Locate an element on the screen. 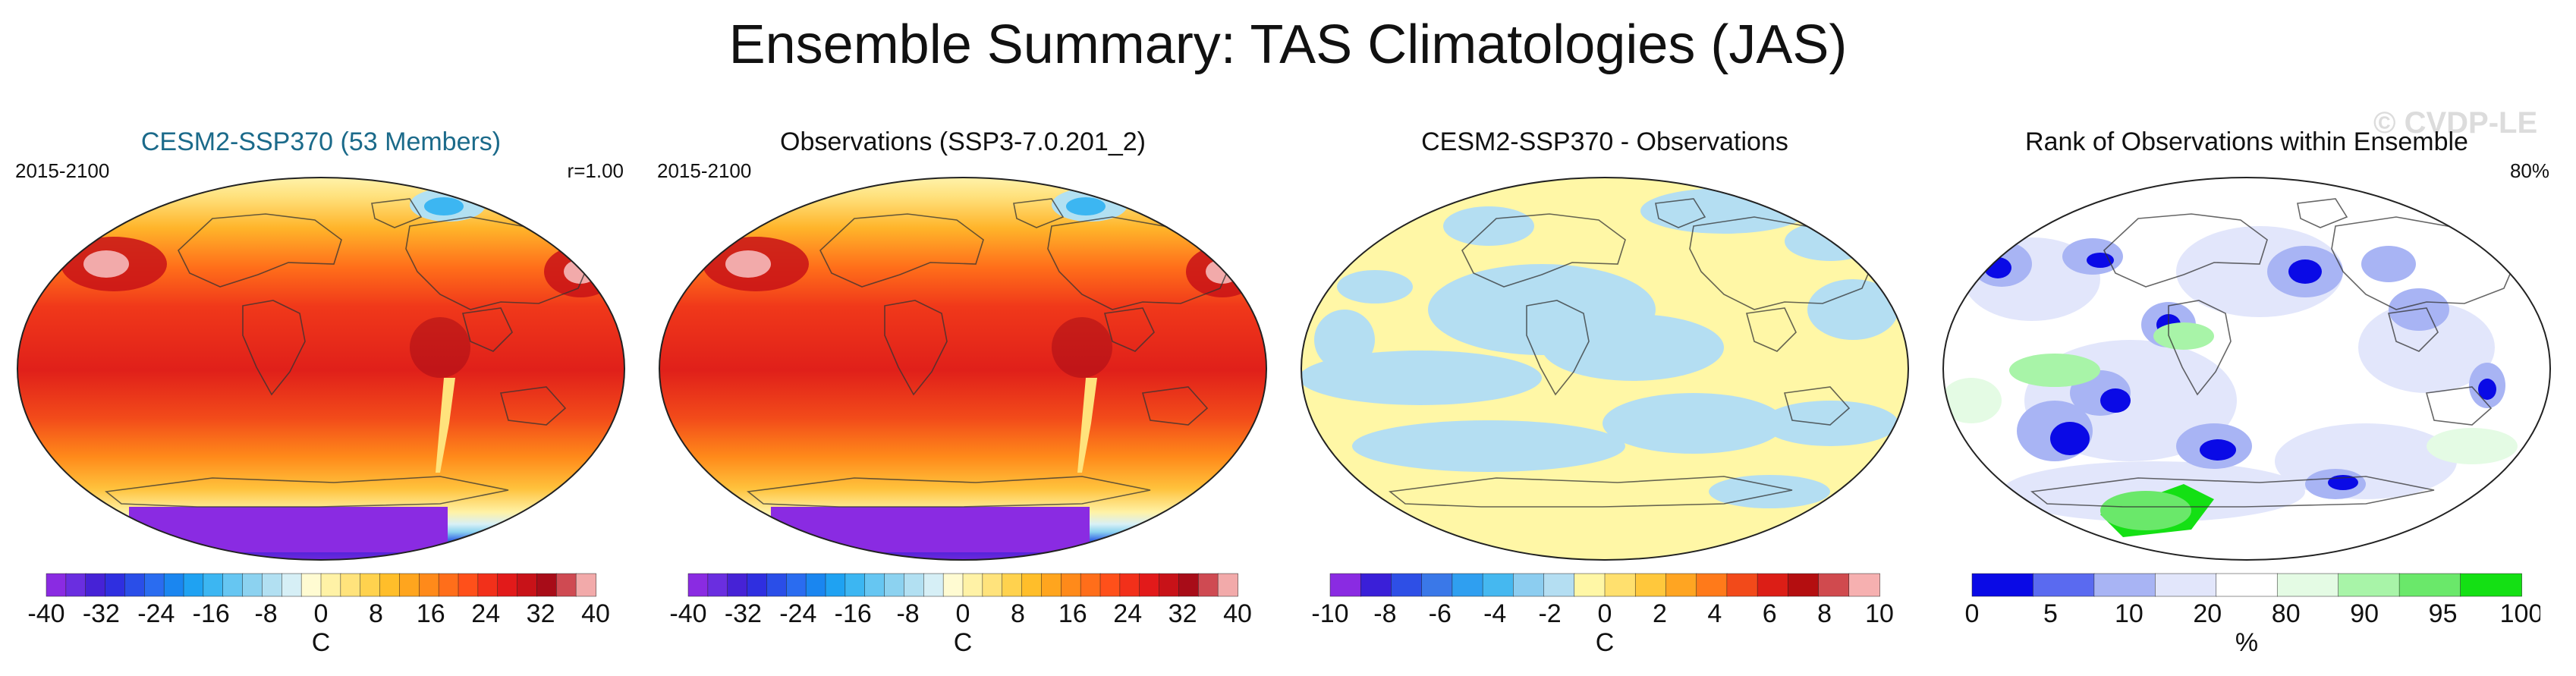  colorbar-tick-label: 40 is located at coordinates (595, 613).